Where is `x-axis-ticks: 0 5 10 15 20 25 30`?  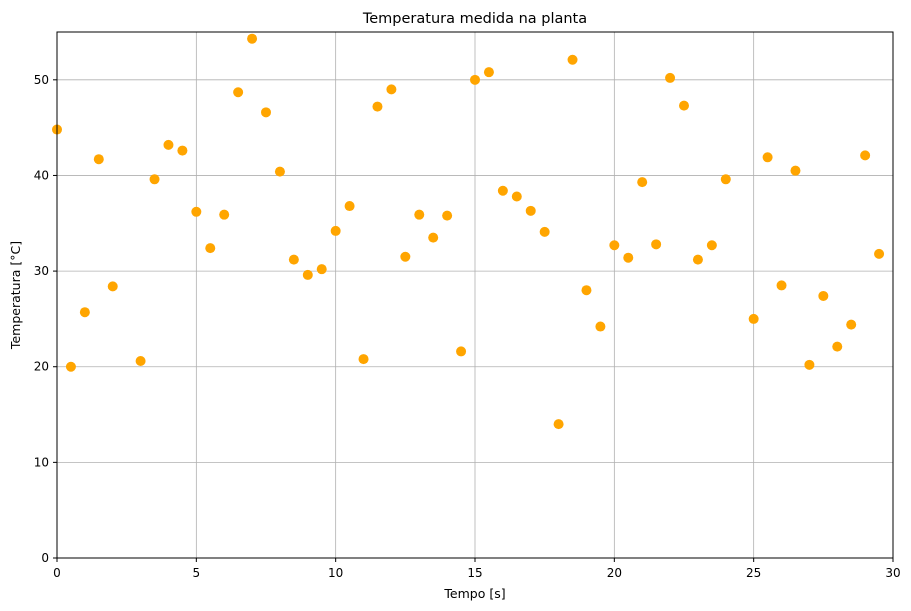
x-axis-ticks: 0 5 10 15 20 25 30 is located at coordinates (477, 569).